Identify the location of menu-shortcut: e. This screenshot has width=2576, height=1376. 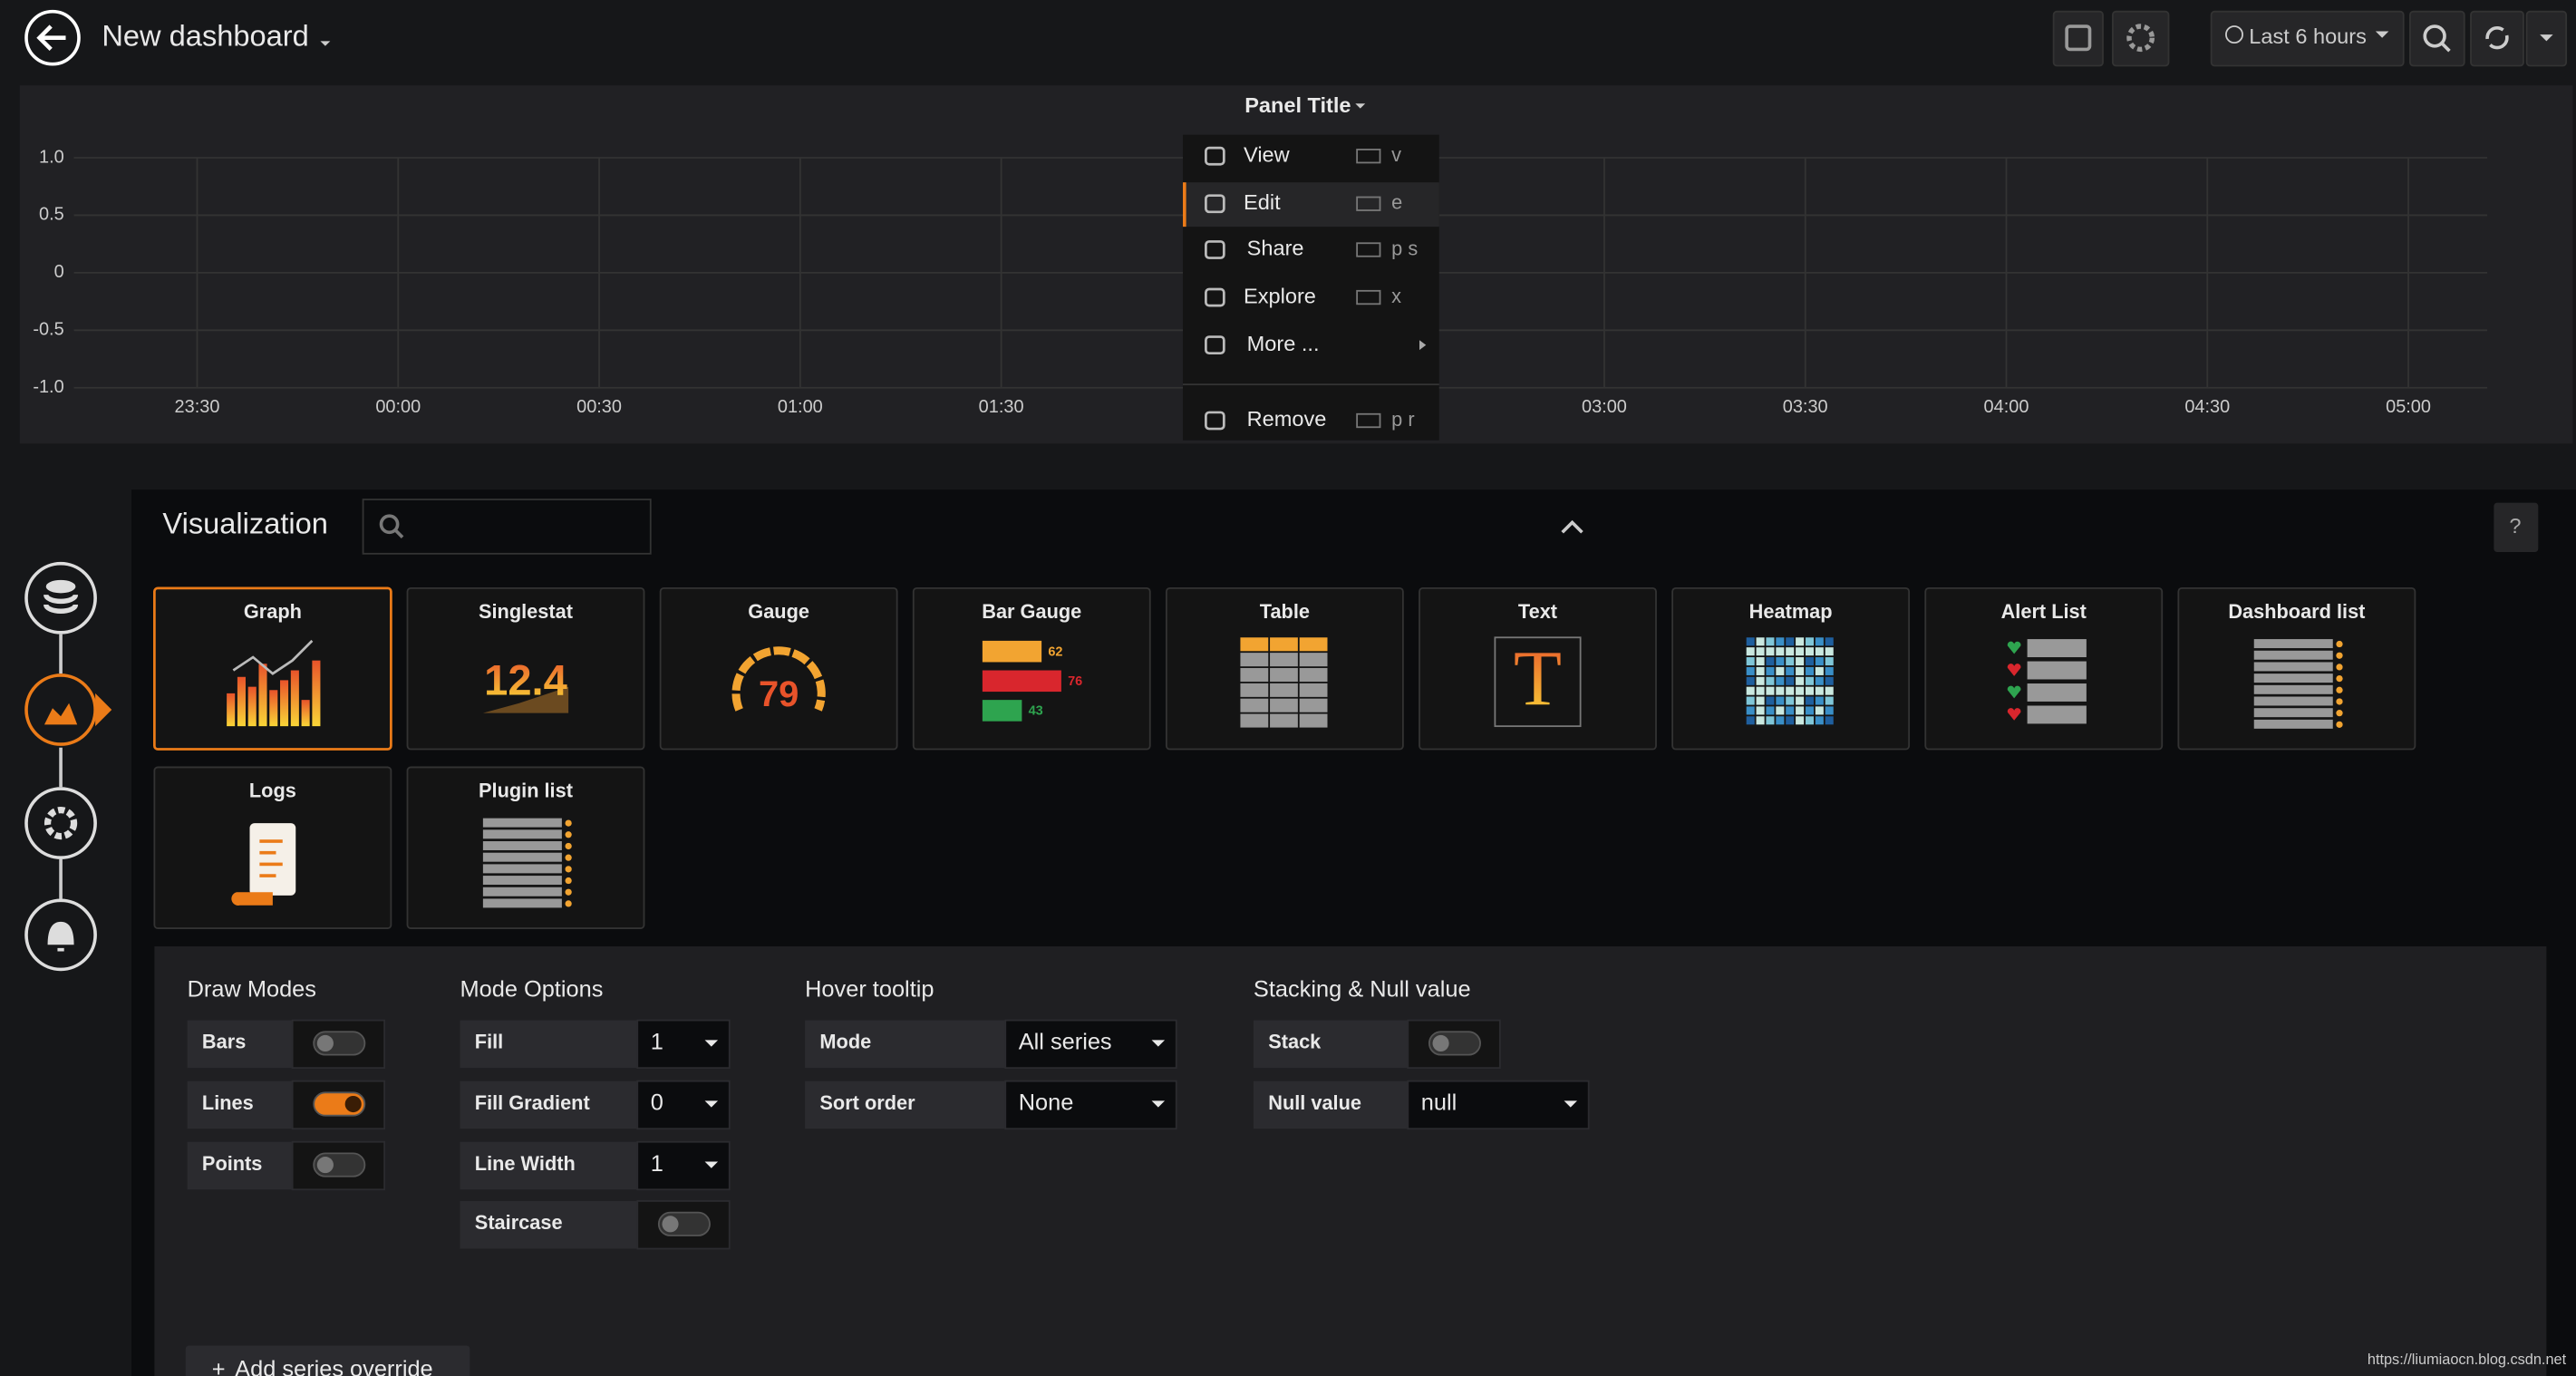
(1396, 202).